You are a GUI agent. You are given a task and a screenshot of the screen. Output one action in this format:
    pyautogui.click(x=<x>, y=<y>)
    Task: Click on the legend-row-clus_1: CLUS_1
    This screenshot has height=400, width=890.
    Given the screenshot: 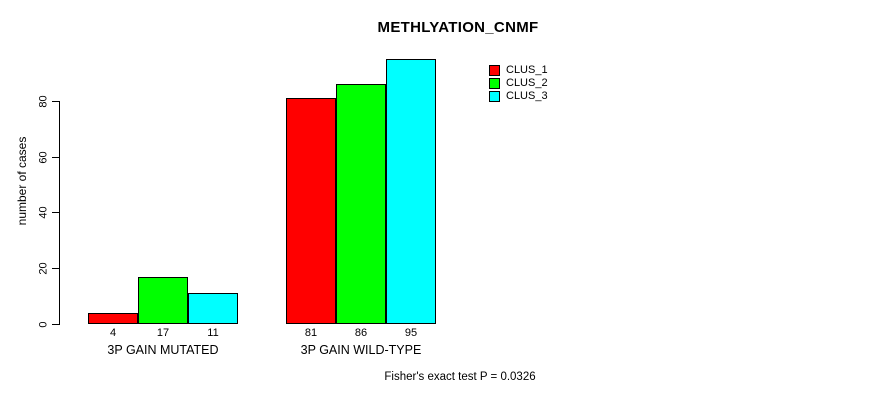 What is the action you would take?
    pyautogui.click(x=518, y=70)
    